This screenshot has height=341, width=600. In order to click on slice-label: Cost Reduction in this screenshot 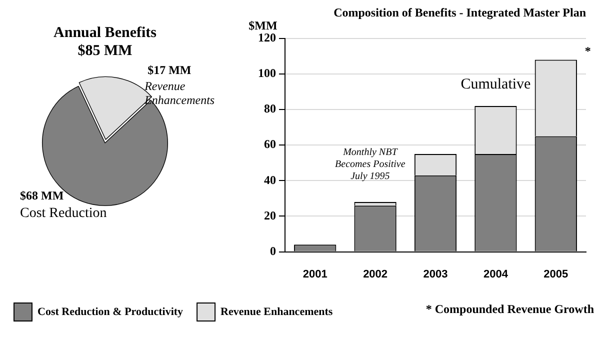, I will do `click(63, 213)`.